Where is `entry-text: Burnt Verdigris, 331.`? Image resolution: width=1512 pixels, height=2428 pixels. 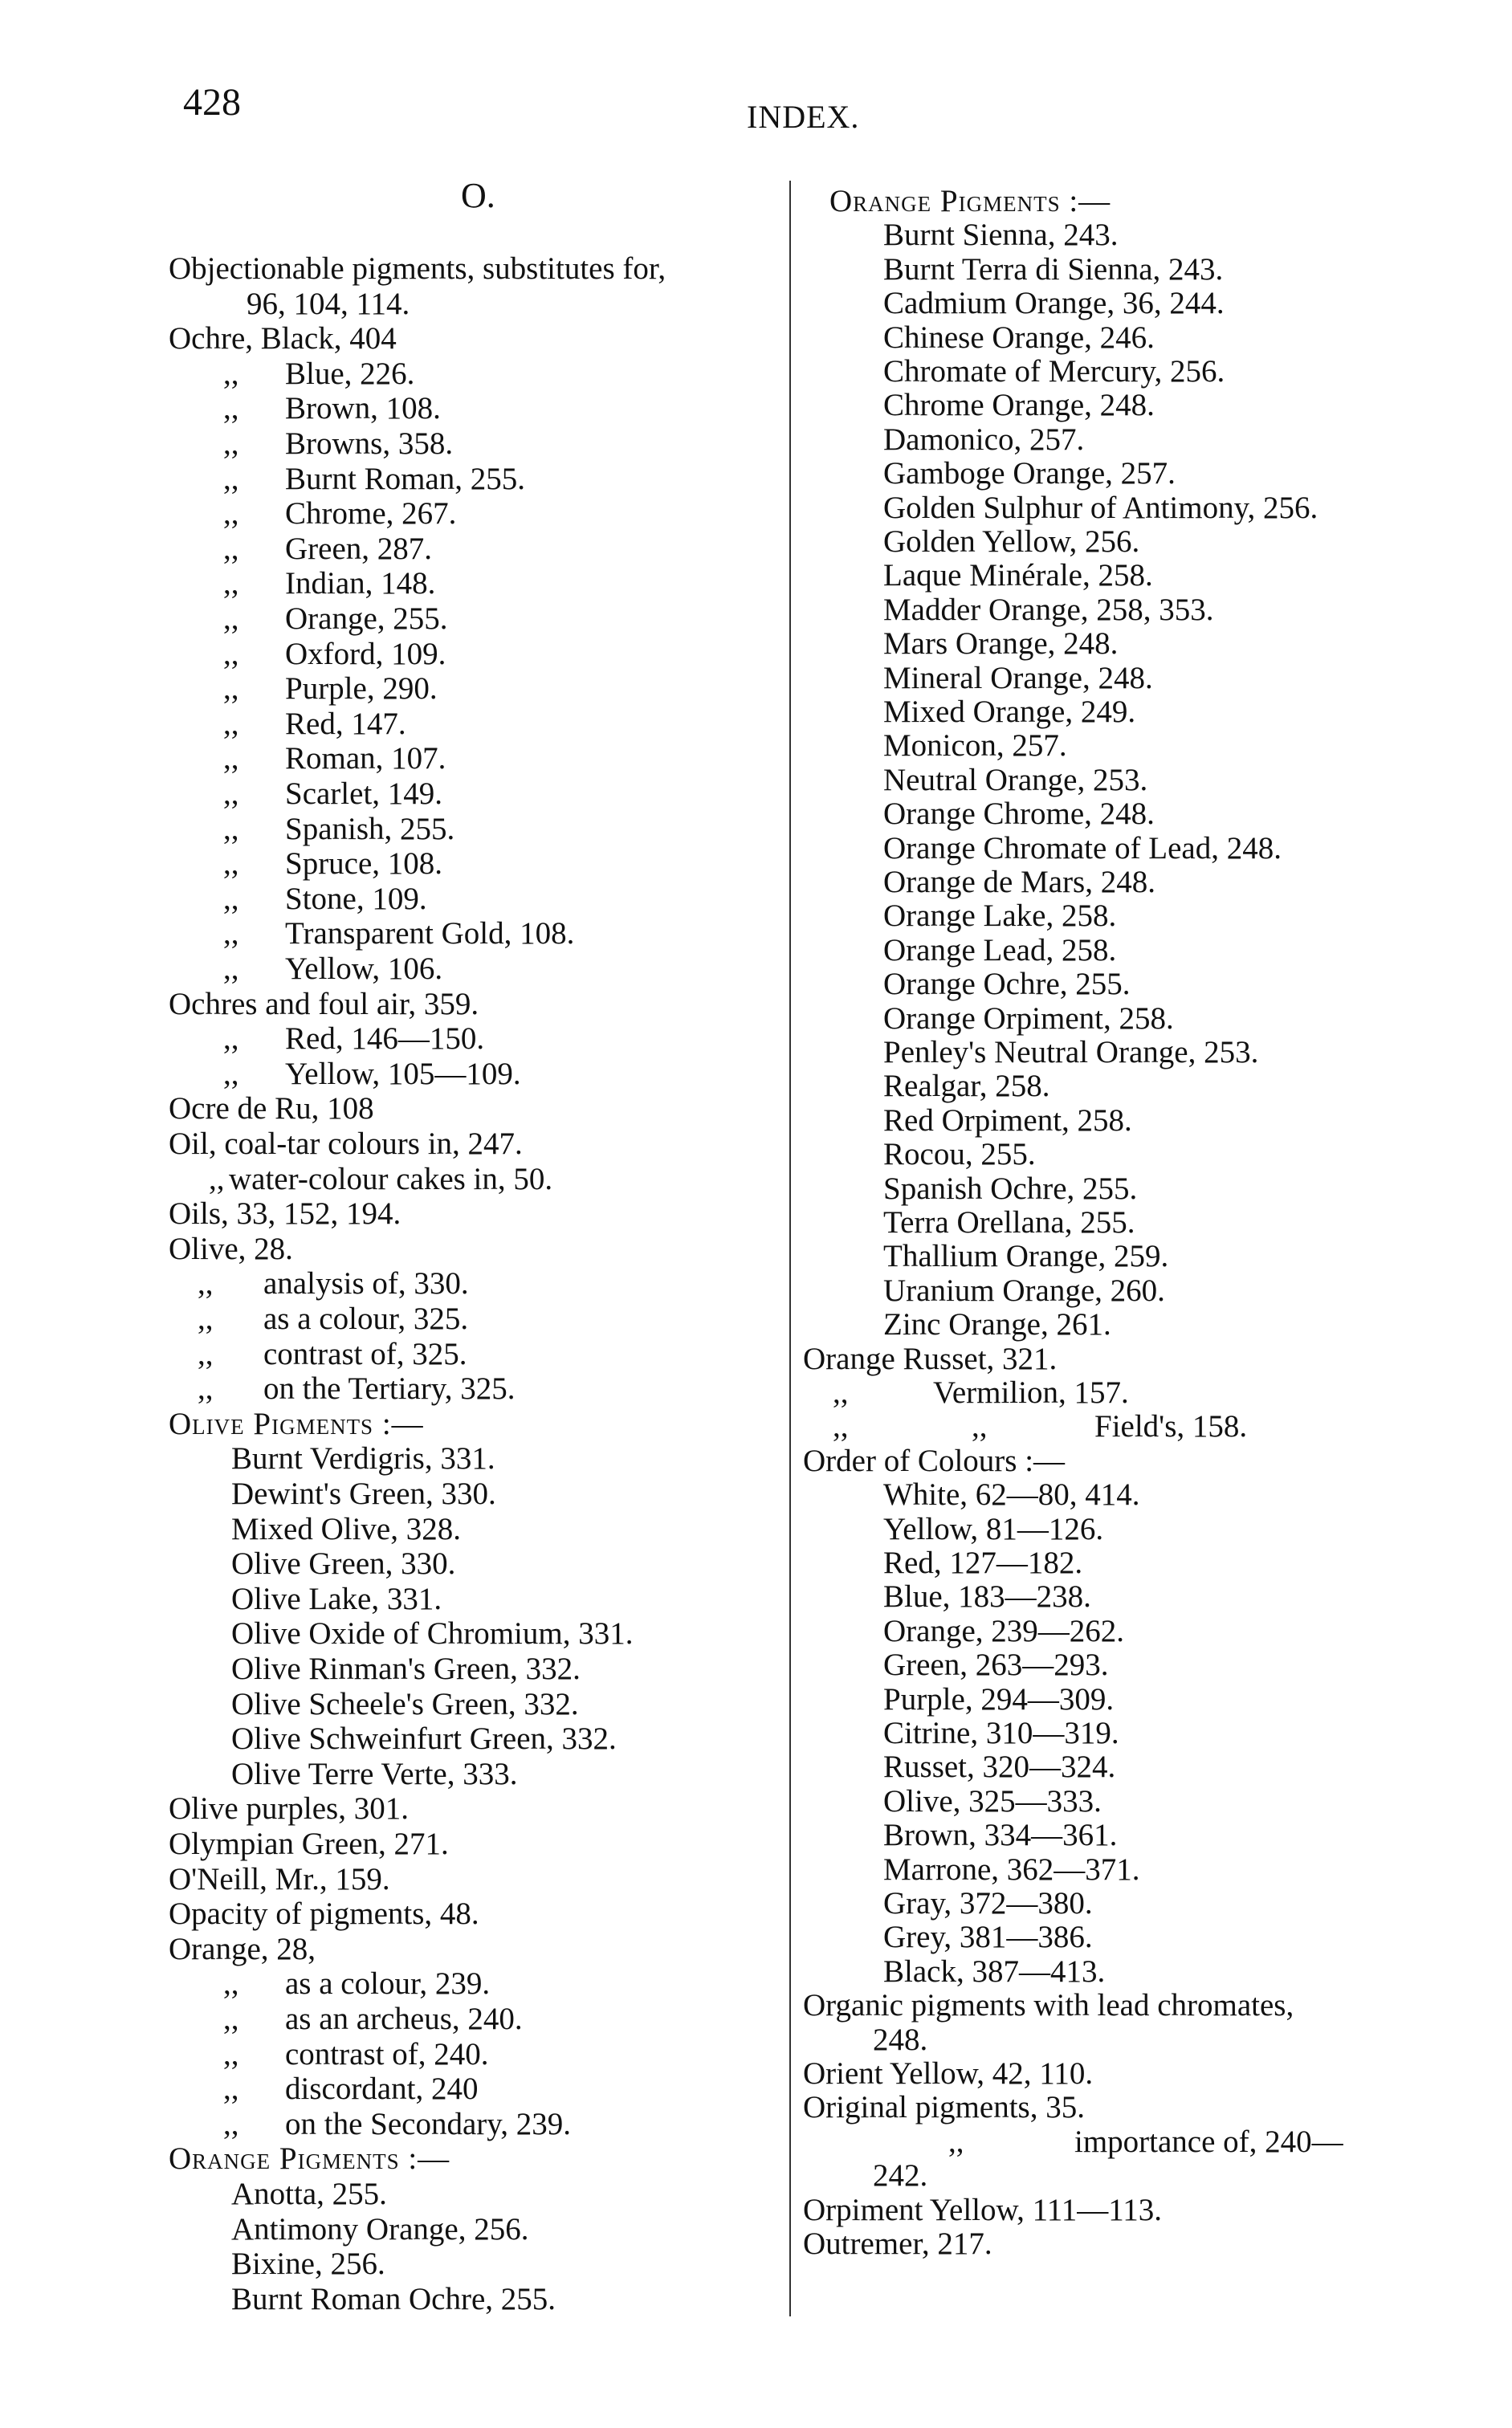 entry-text: Burnt Verdigris, 331. is located at coordinates (363, 1459).